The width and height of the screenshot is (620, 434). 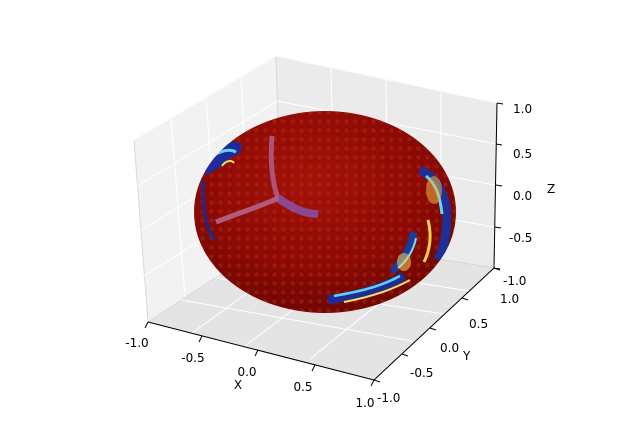 What do you see at coordinates (388, 398) in the screenshot?
I see `y-tick-label: -1.0` at bounding box center [388, 398].